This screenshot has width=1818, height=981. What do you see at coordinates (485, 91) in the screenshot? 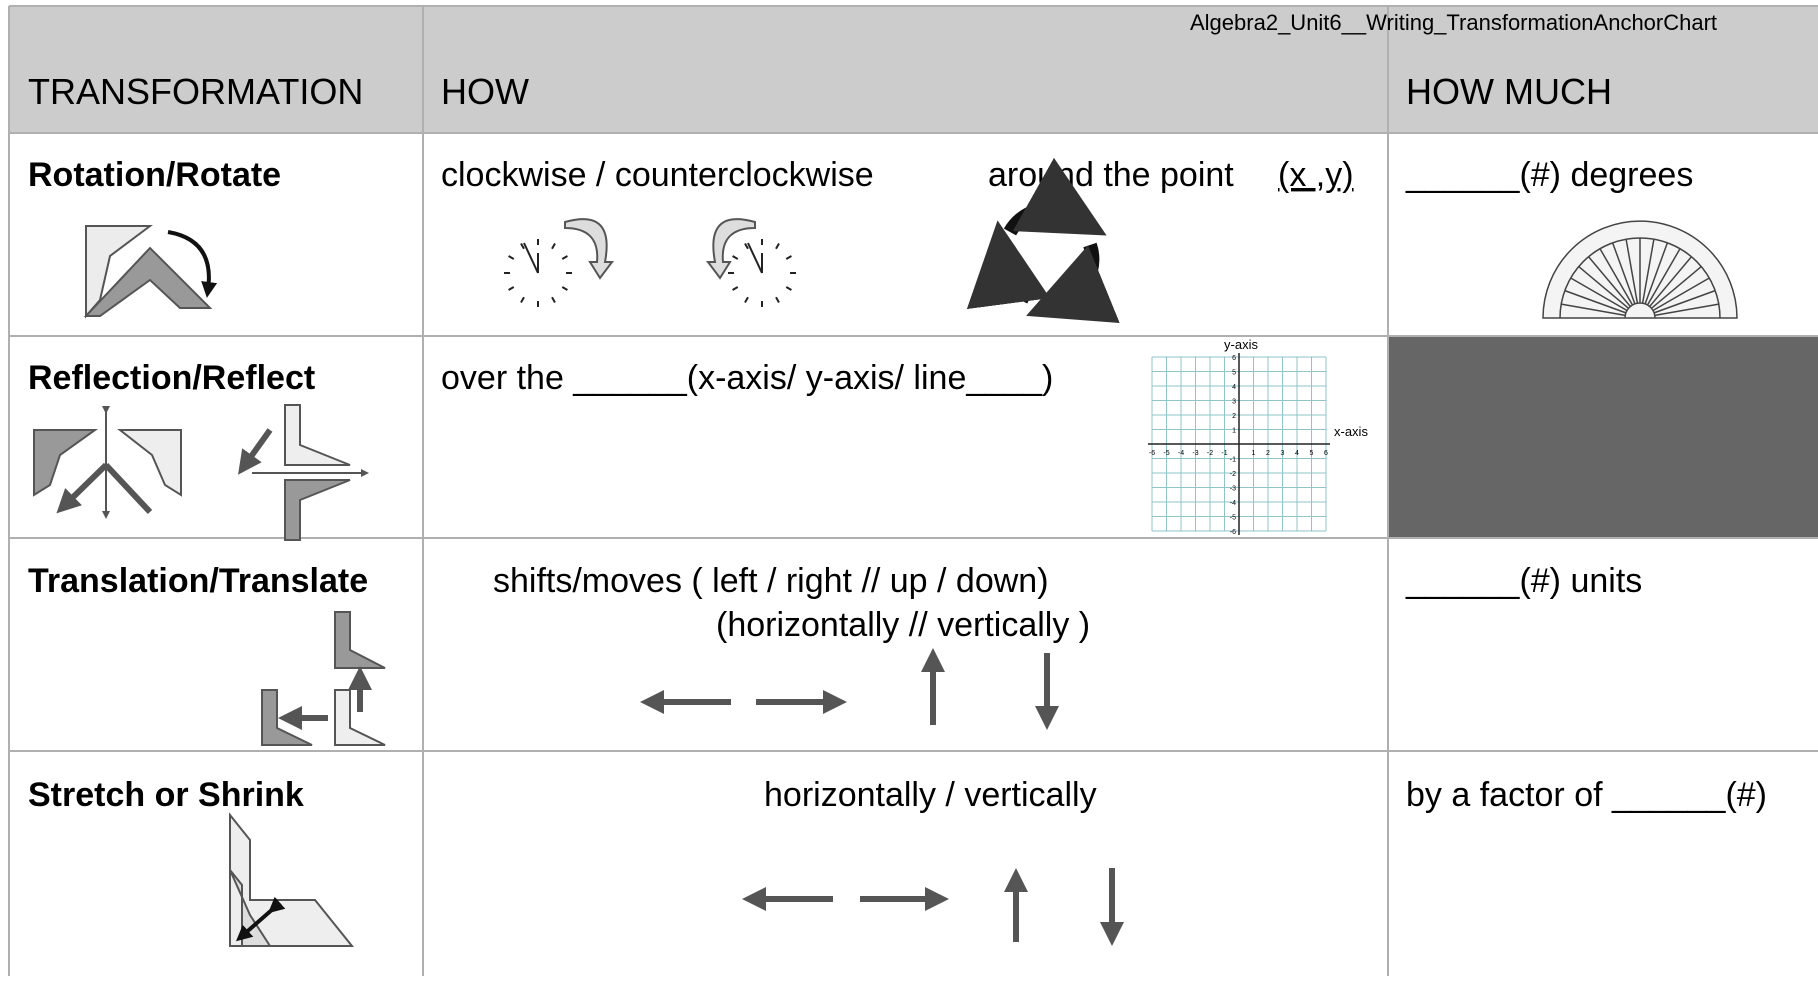
I see `column-header: HOW` at bounding box center [485, 91].